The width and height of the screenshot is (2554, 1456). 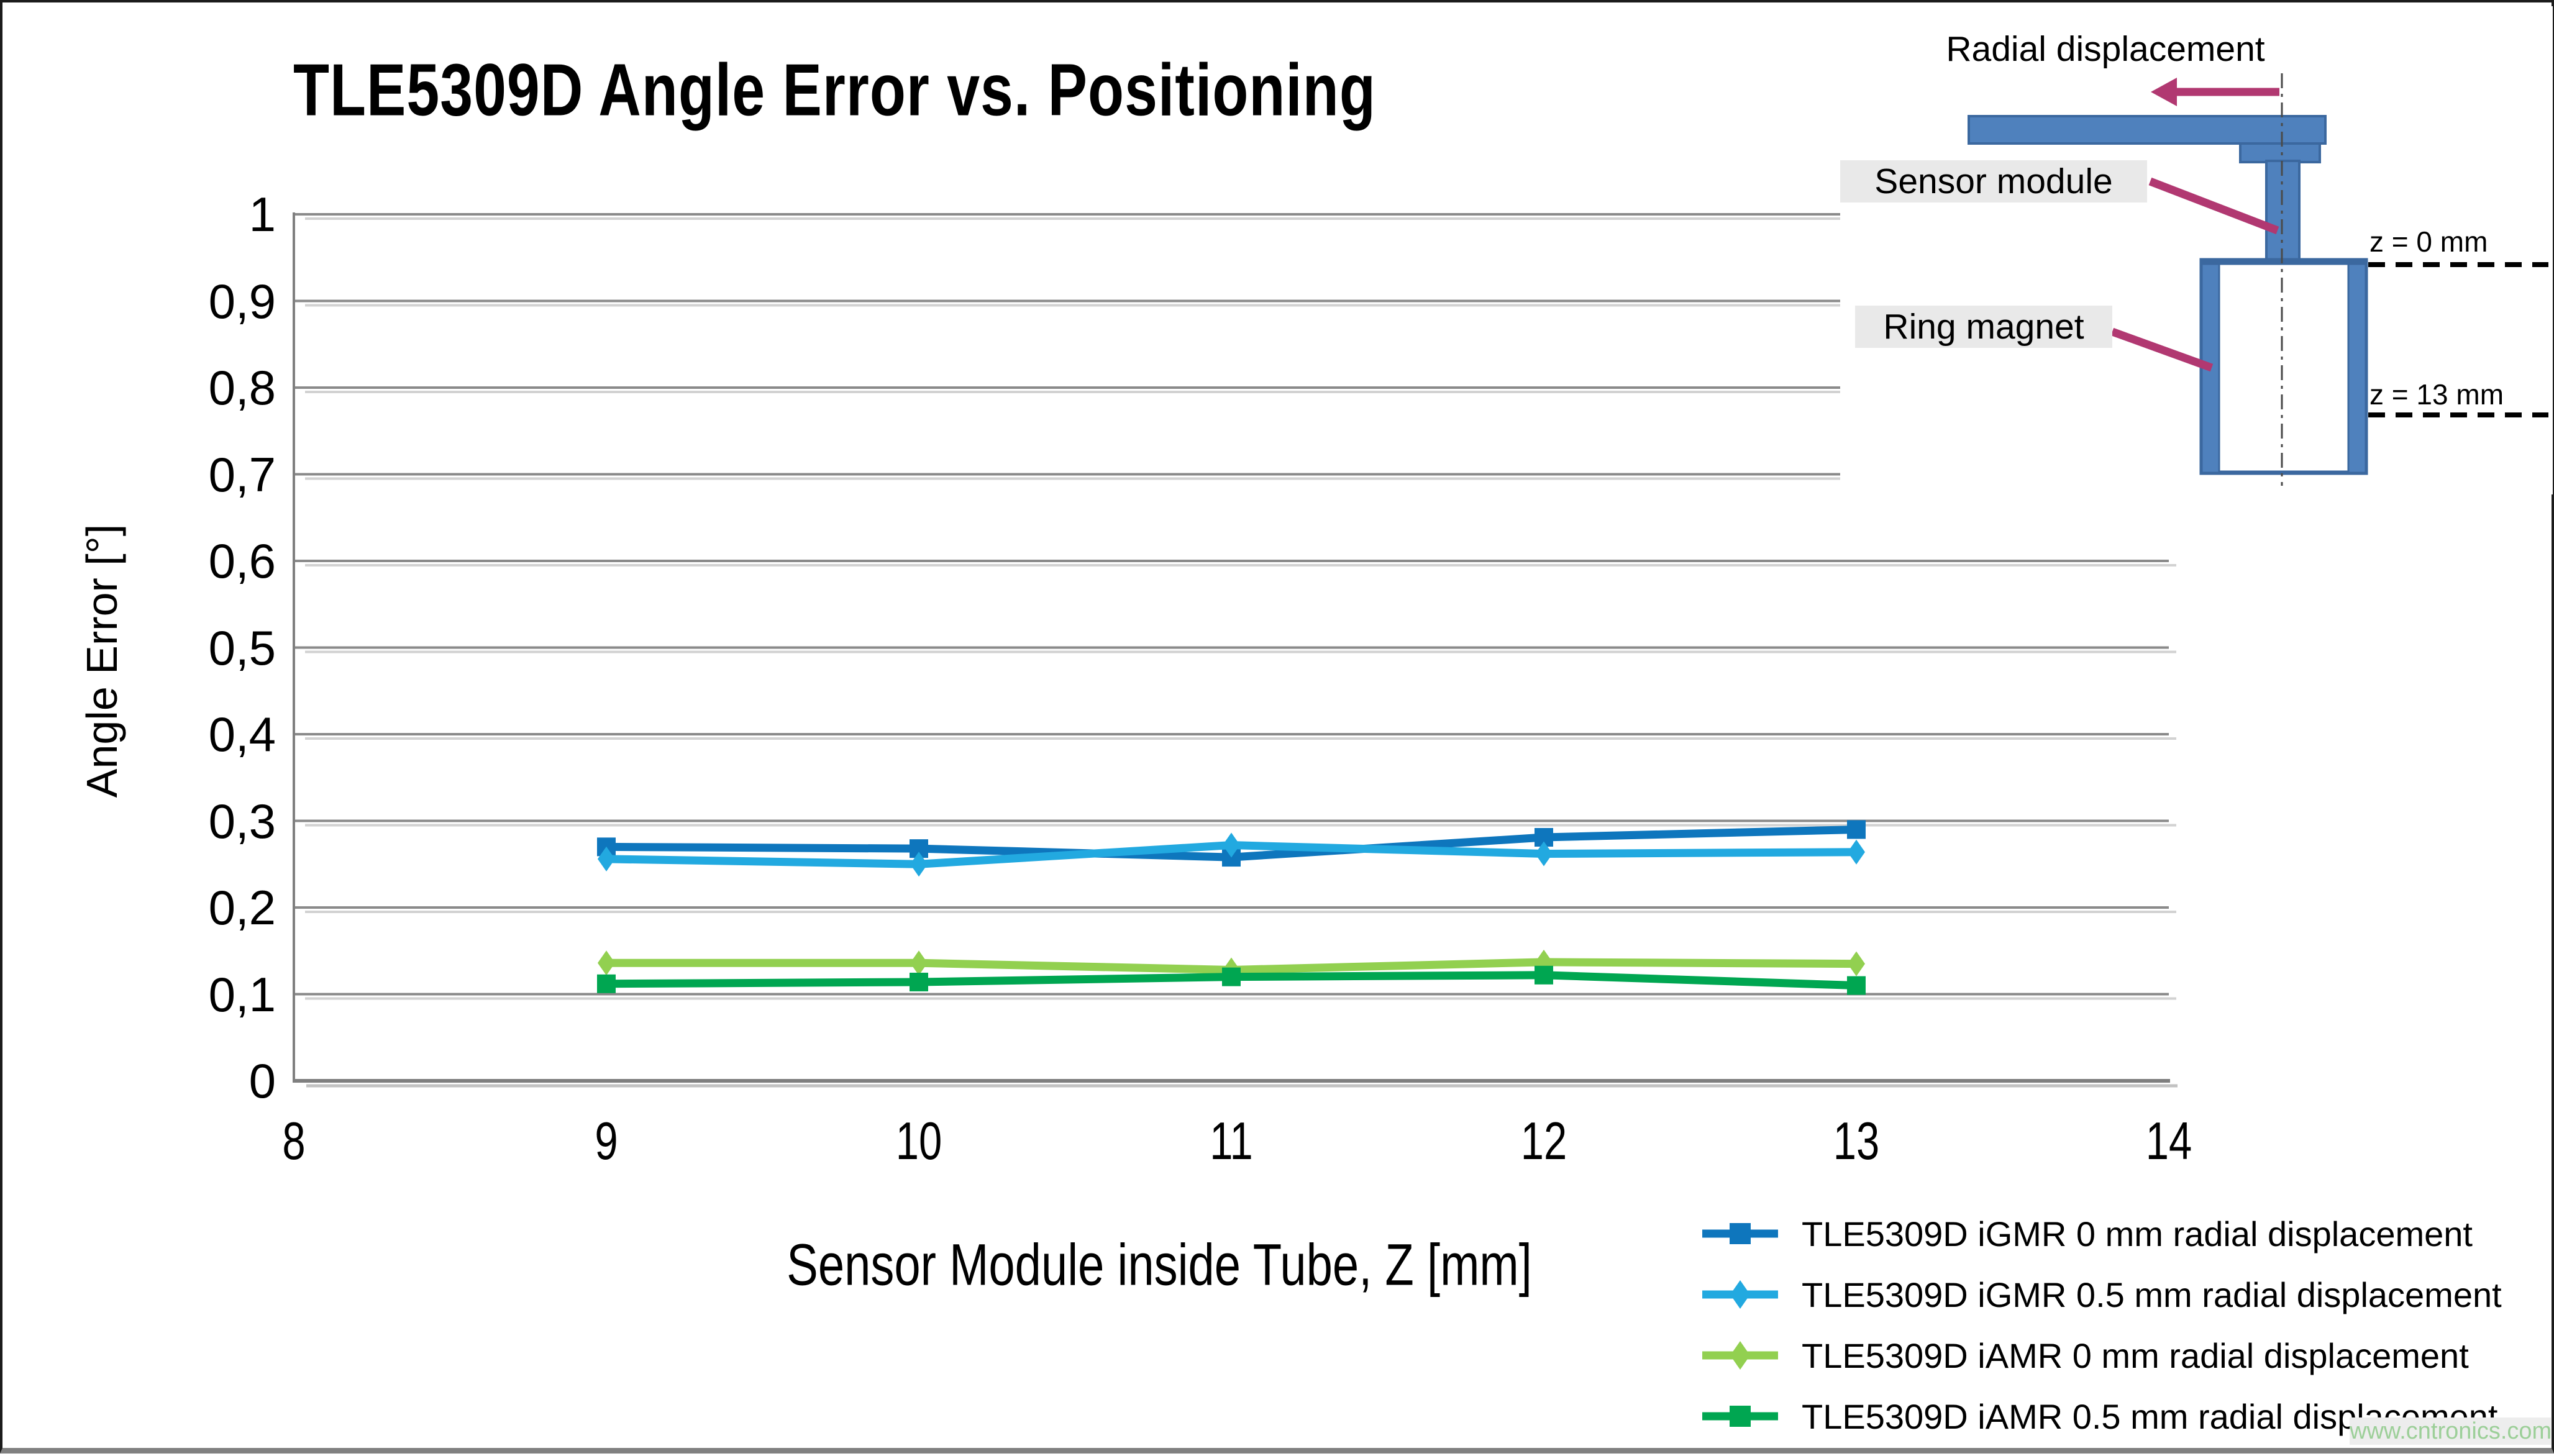 I want to click on watermark: www.cntronics.com, so click(x=2451, y=1431).